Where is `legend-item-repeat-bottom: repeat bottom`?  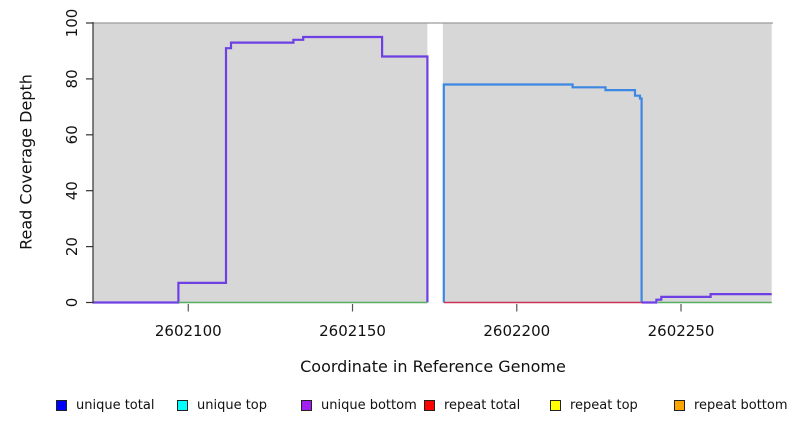 legend-item-repeat-bottom: repeat bottom is located at coordinates (731, 405).